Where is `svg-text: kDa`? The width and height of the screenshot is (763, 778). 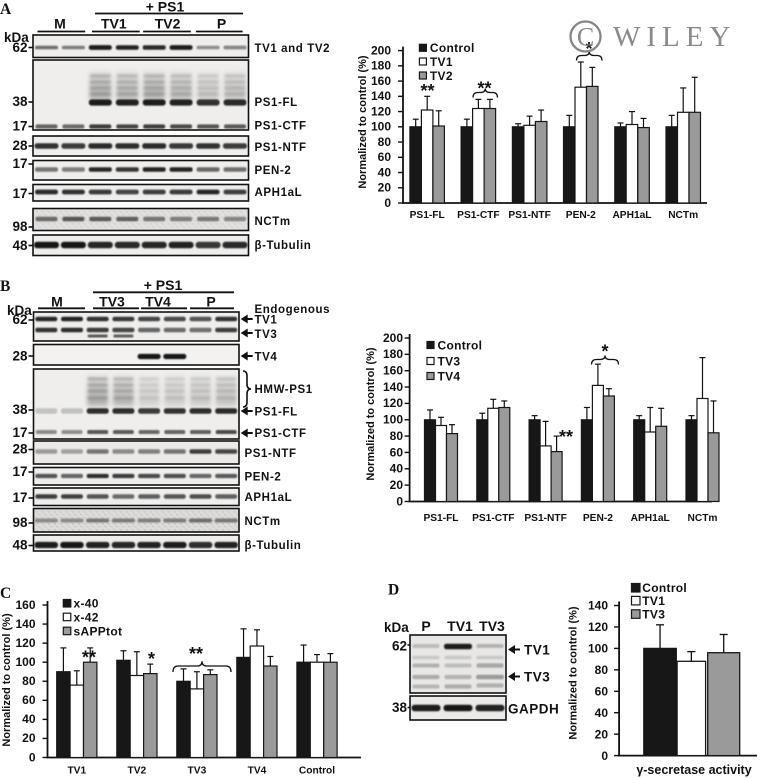 svg-text: kDa is located at coordinates (16, 37).